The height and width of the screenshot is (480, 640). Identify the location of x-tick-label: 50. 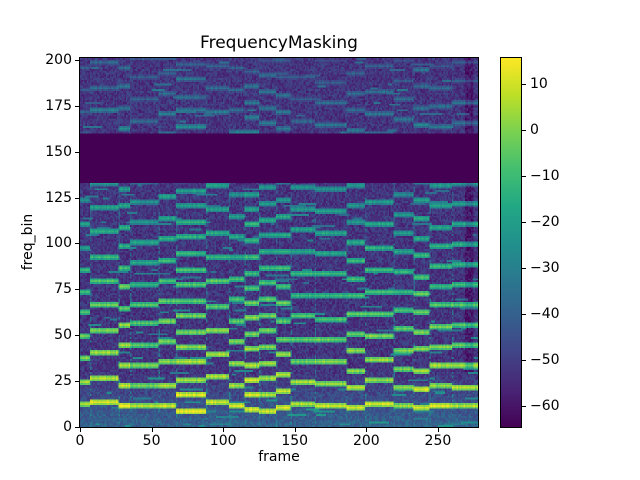
(151, 441).